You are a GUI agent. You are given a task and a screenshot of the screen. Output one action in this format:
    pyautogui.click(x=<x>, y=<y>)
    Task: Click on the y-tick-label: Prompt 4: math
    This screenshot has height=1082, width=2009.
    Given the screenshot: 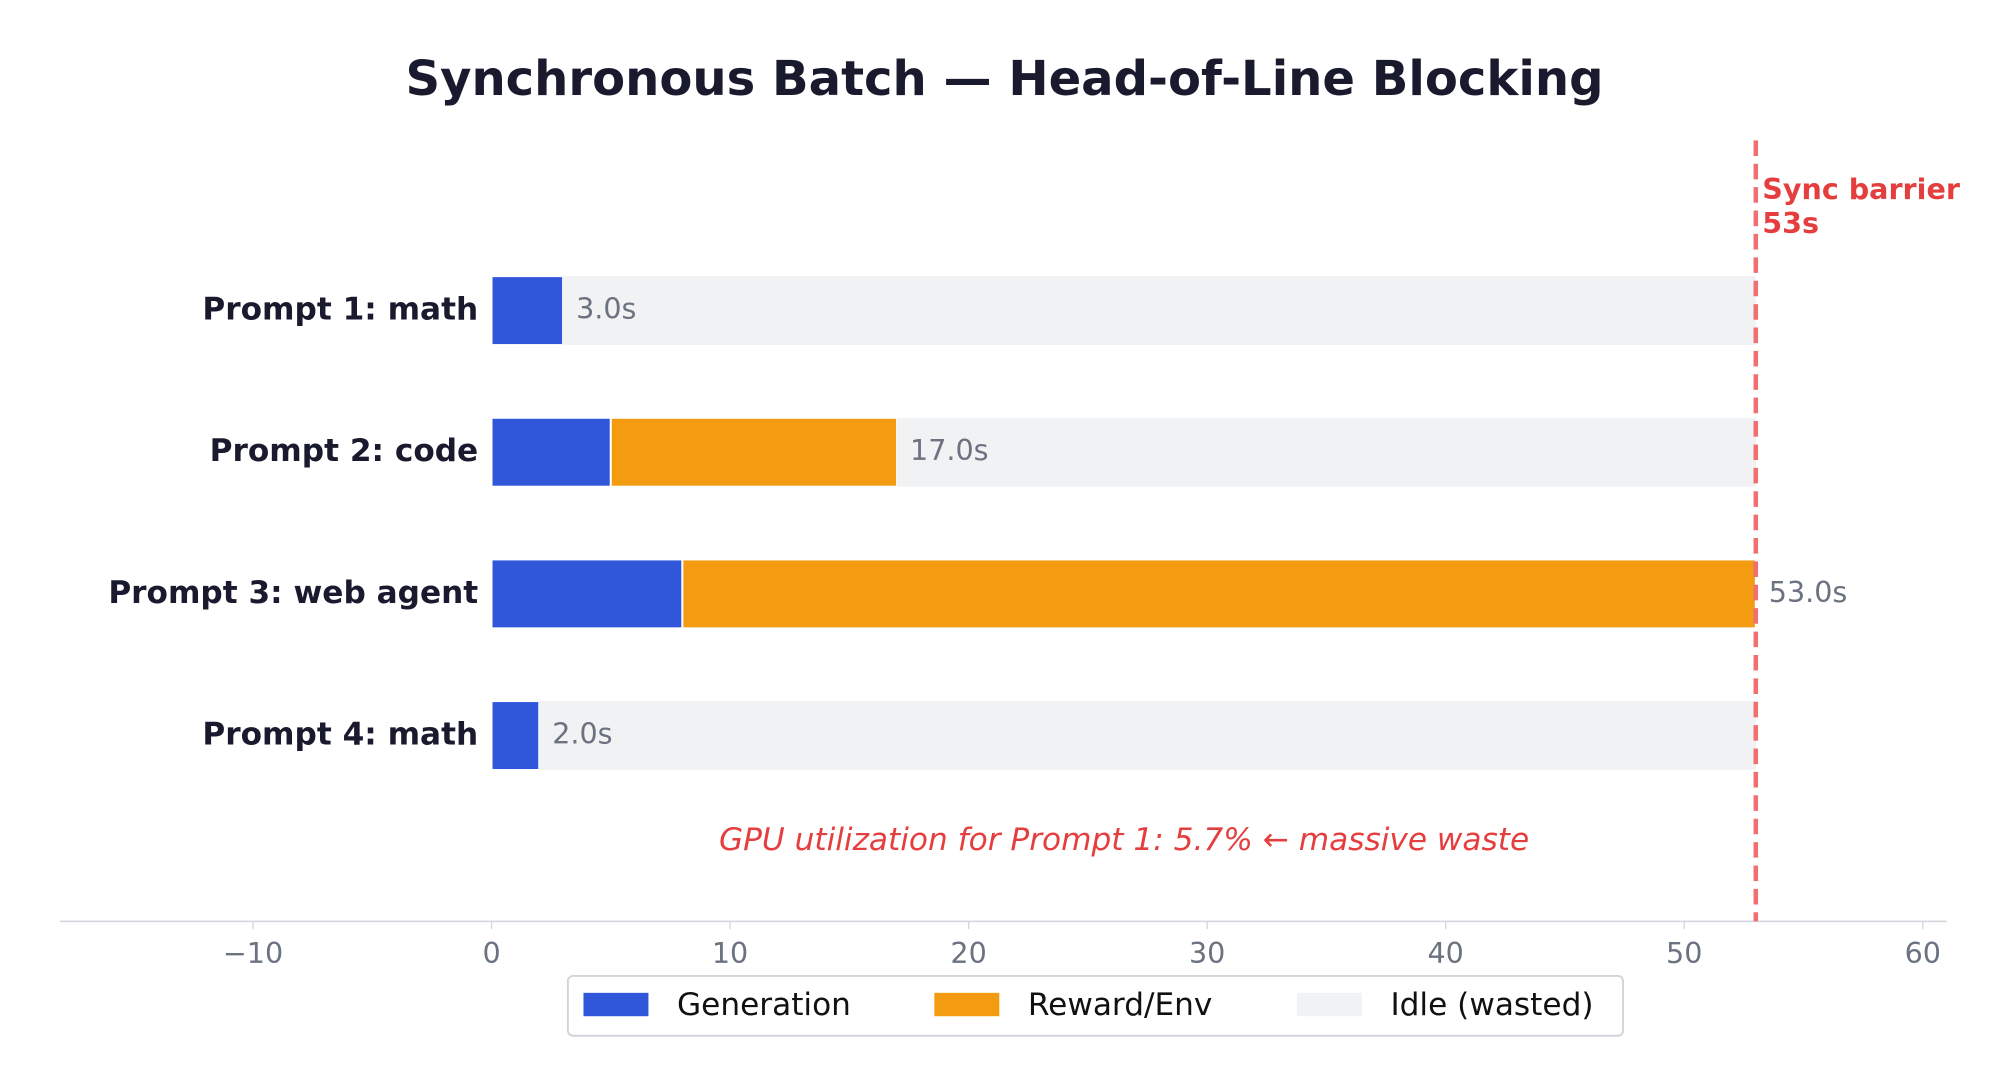 What is the action you would take?
    pyautogui.click(x=340, y=735)
    